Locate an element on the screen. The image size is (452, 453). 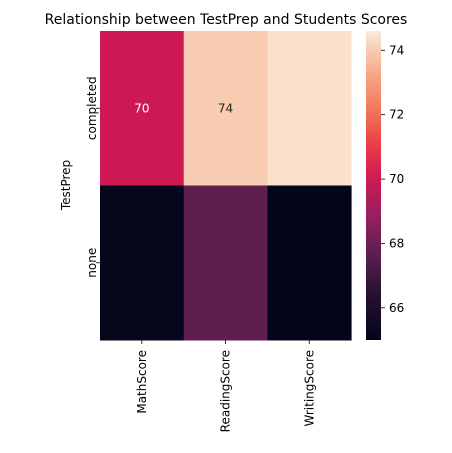
heatmap-cell-labels: 70 74 is located at coordinates (183, 108).